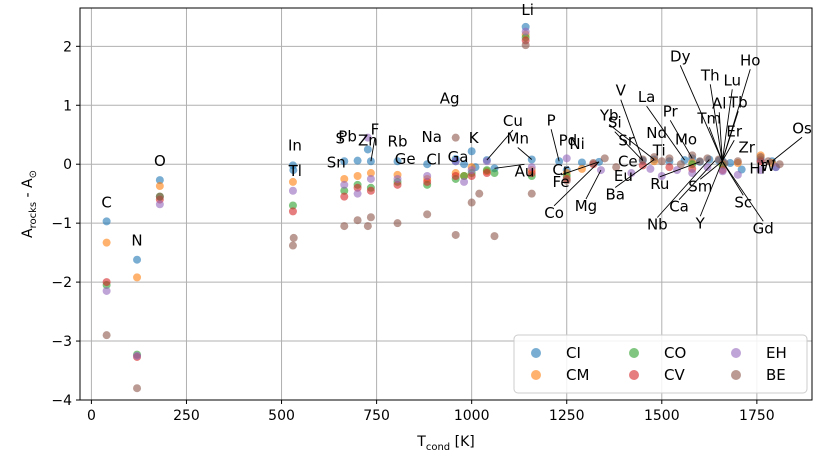  Describe the element at coordinates (61, 401) in the screenshot. I see `y-tick-label: −4` at that location.